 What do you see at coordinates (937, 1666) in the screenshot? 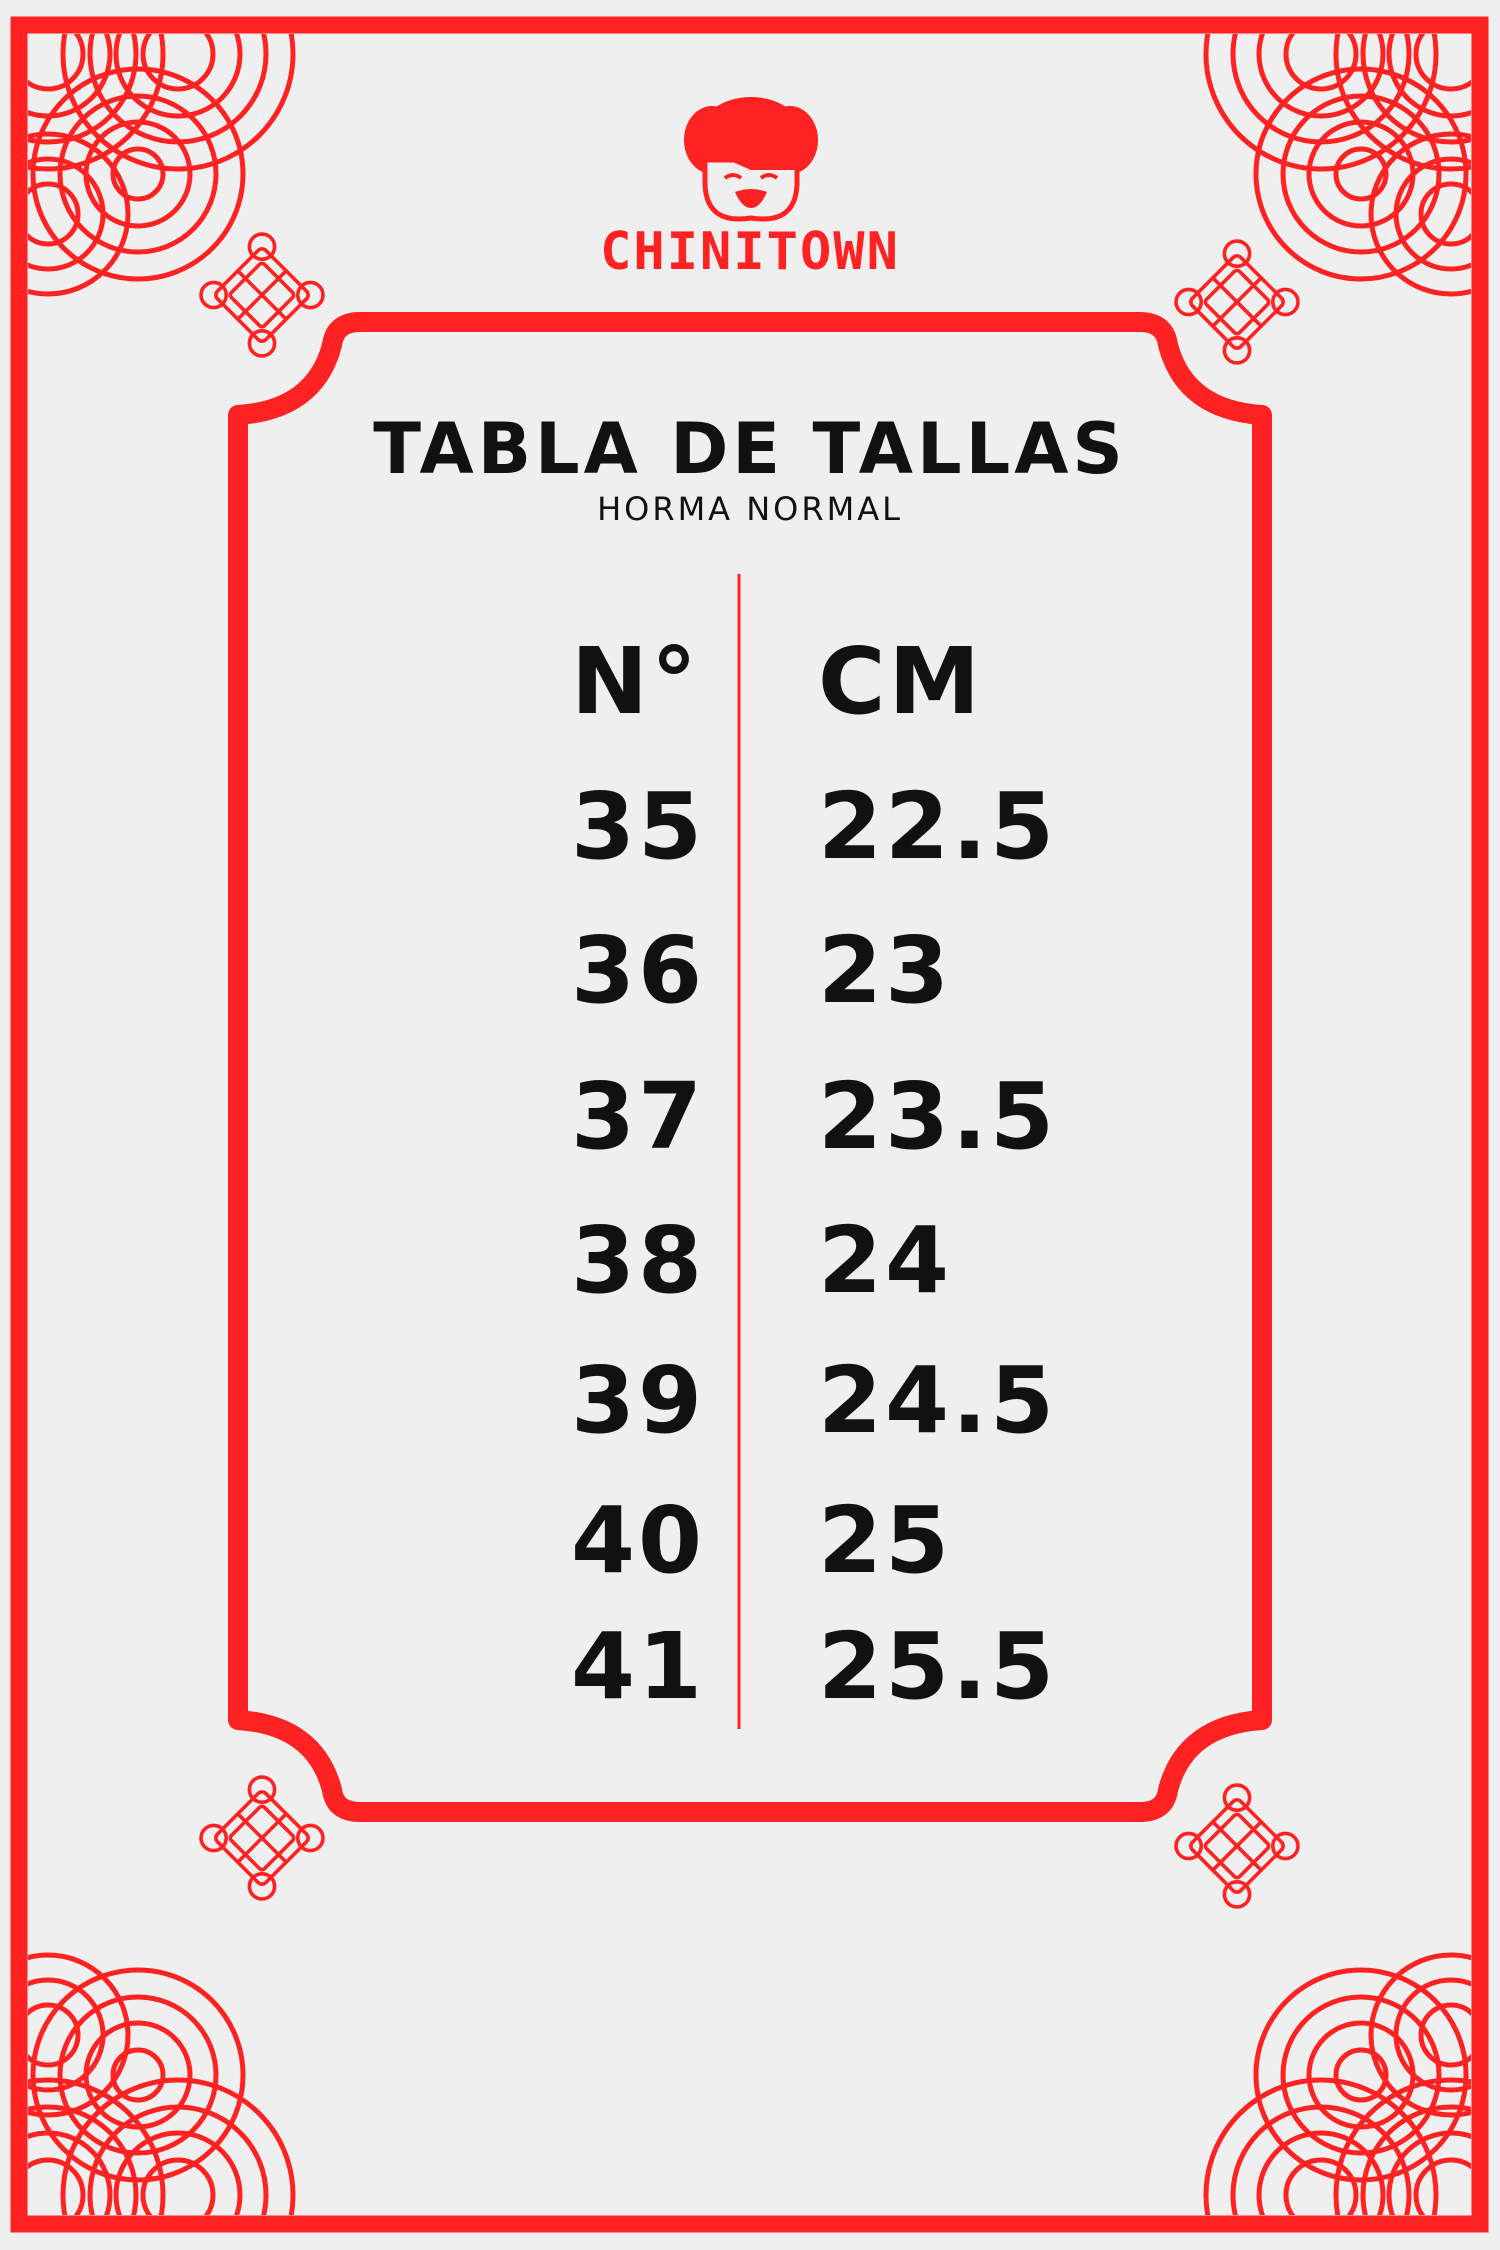
I see `cm-cell: 25.5` at bounding box center [937, 1666].